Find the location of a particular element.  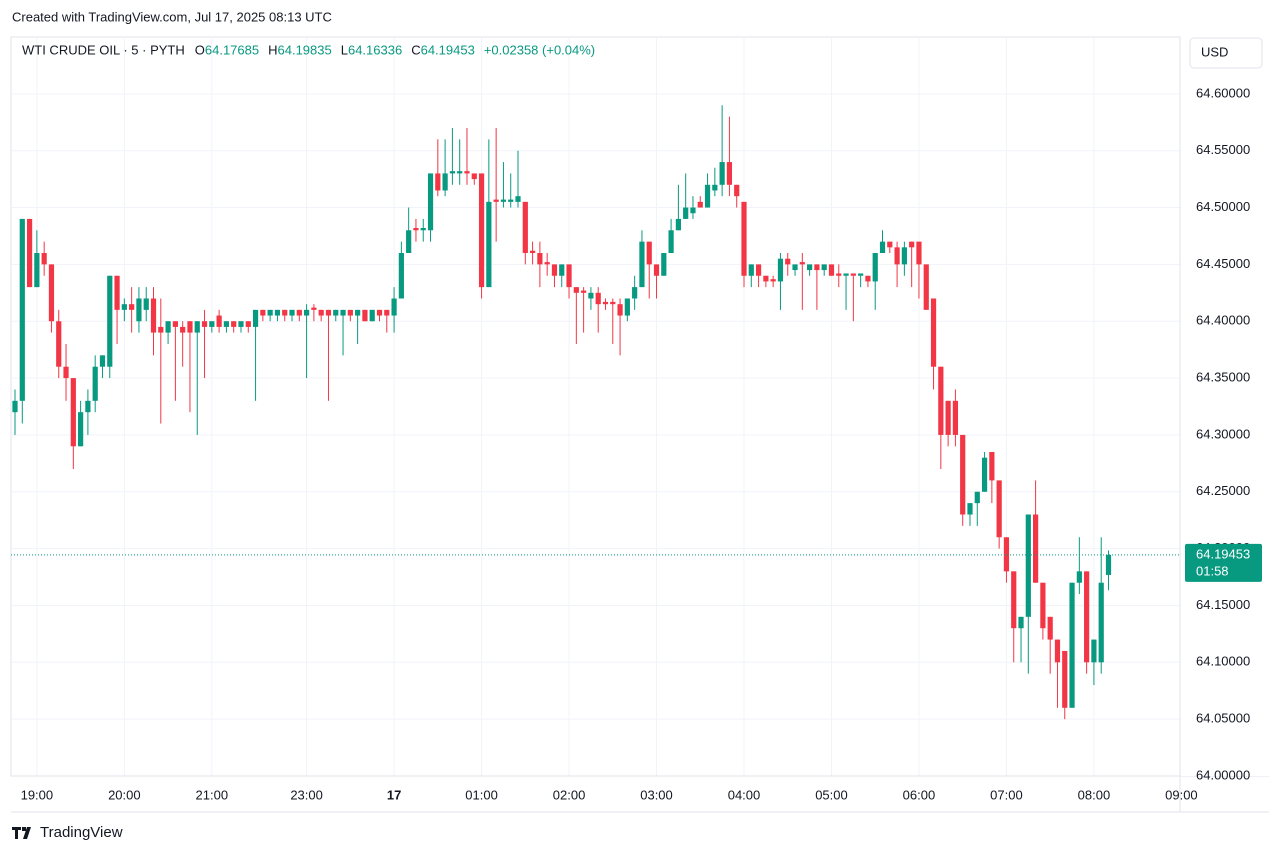

currency-button is located at coordinates (1226, 53).